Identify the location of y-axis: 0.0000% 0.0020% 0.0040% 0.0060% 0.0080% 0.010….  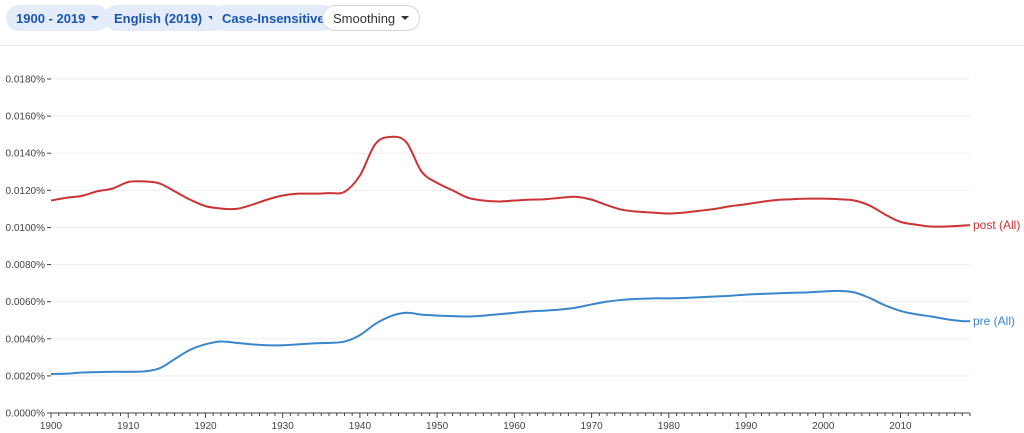
(28, 247).